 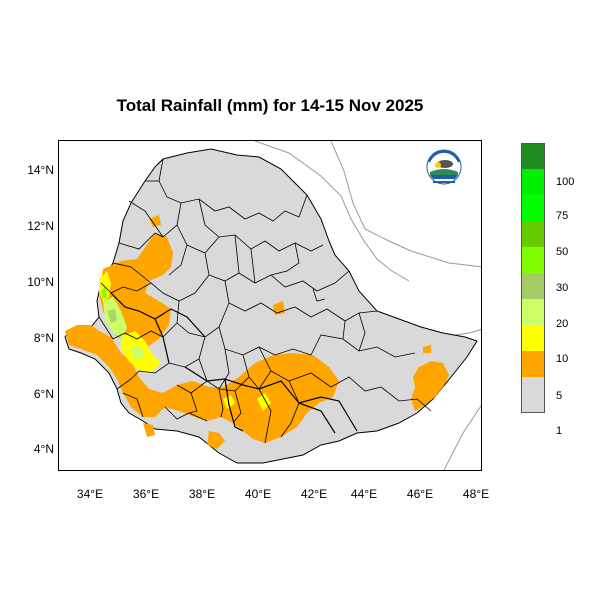 I want to click on legend-label: 1, so click(x=559, y=431).